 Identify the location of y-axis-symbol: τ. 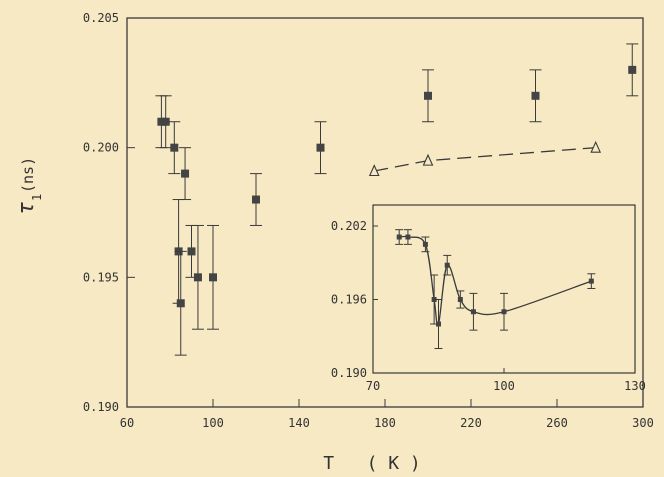
(26, 208).